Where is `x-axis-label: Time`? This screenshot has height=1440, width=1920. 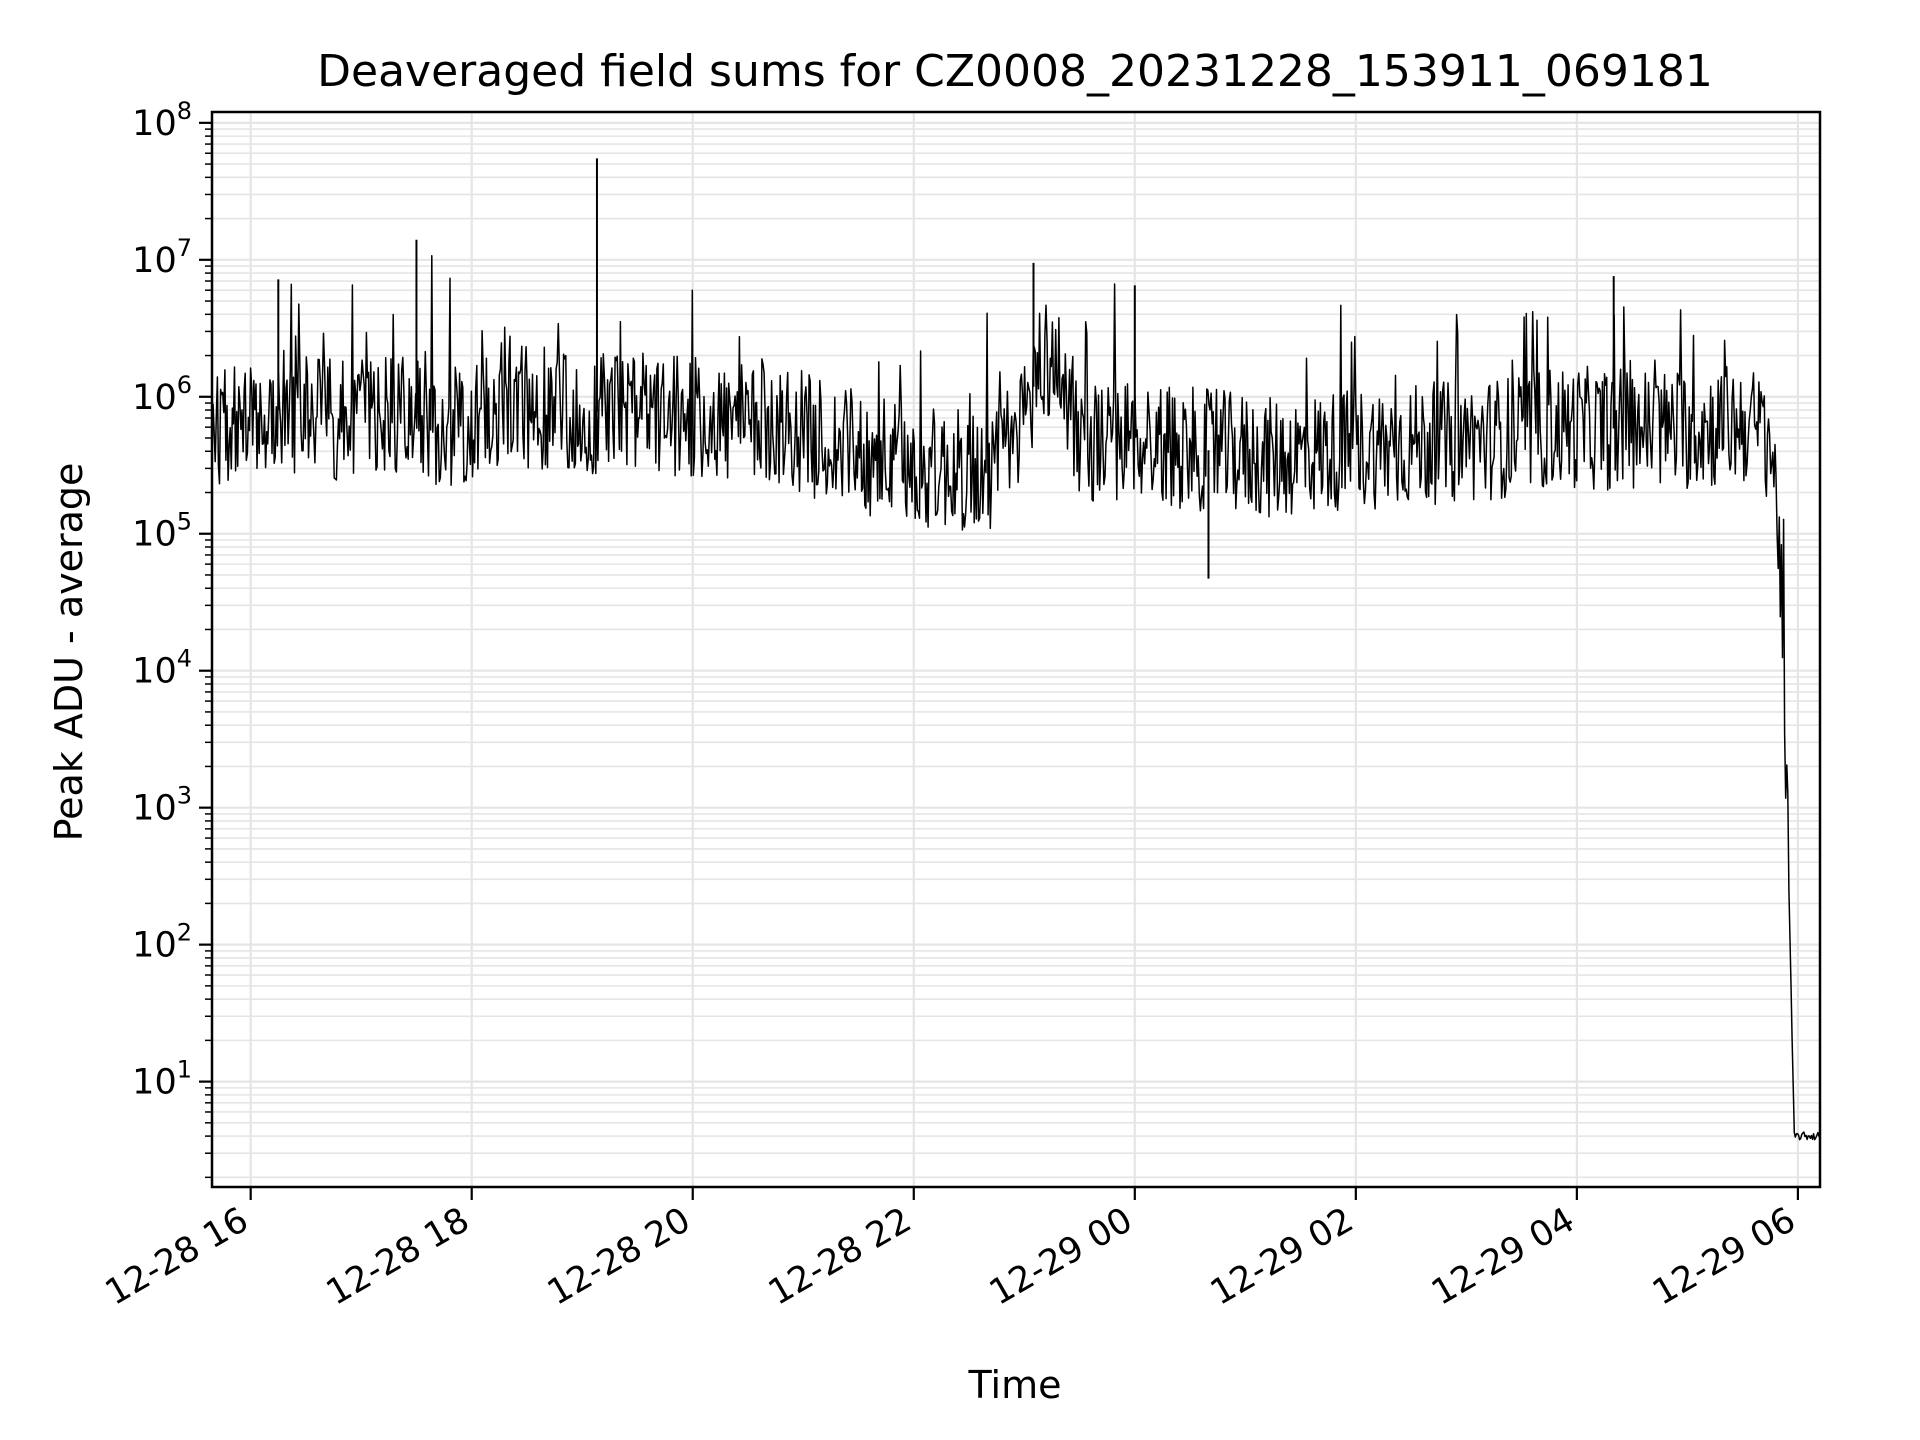
x-axis-label: Time is located at coordinates (1015, 1385).